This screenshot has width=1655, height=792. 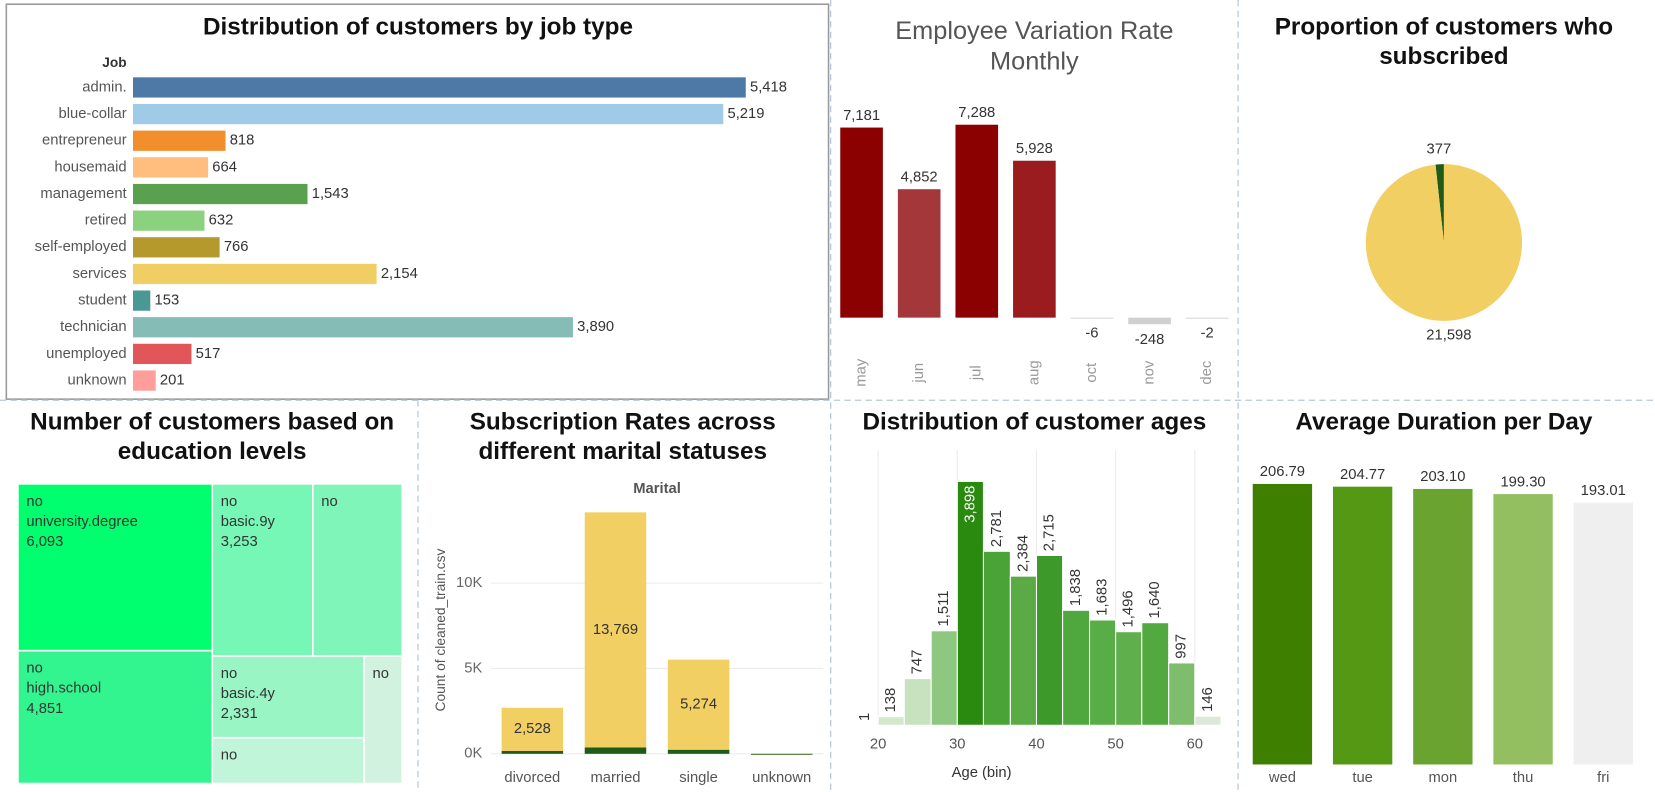 What do you see at coordinates (1362, 475) in the screenshot?
I see `value-label: 204.77` at bounding box center [1362, 475].